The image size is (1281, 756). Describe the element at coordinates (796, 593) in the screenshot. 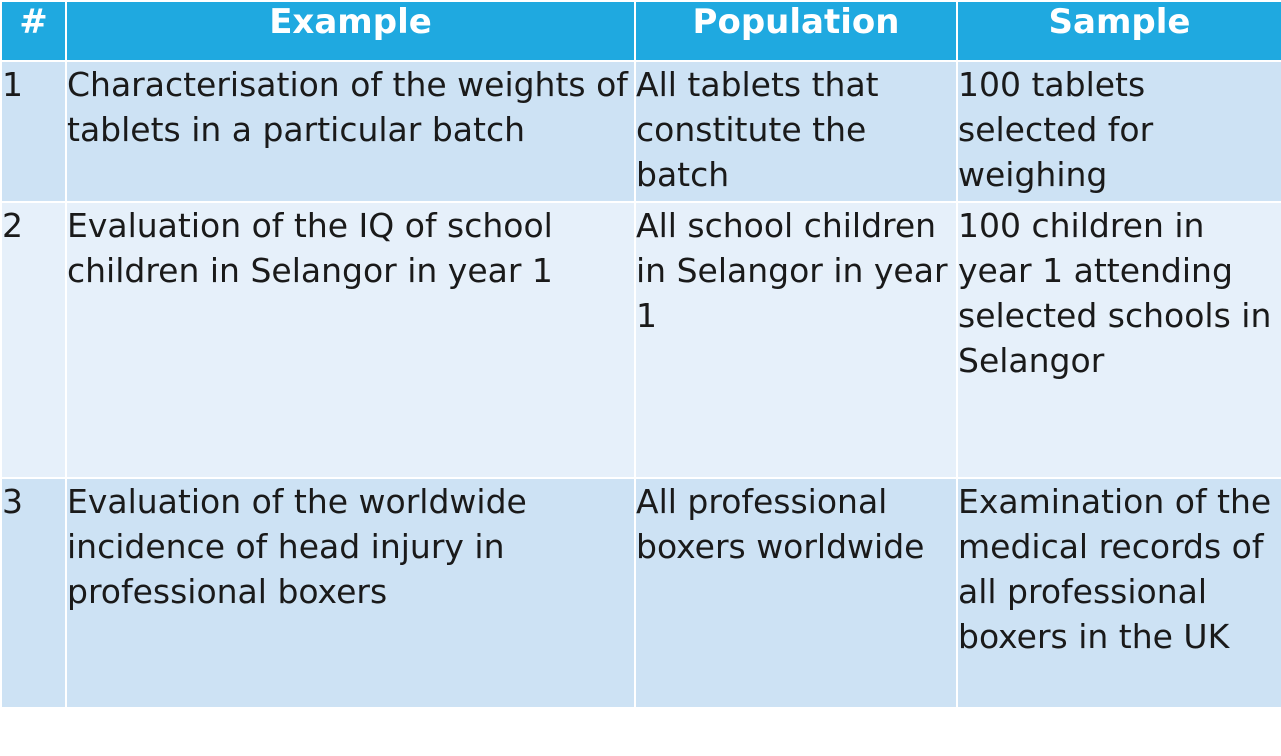

I see `population-cell: All professional boxers worldwide` at that location.